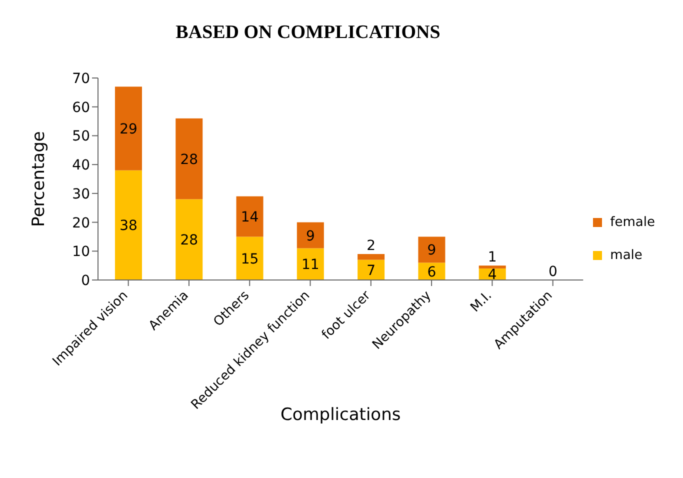 The height and width of the screenshot is (478, 683). What do you see at coordinates (81, 223) in the screenshot?
I see `y-tick-label: 20` at bounding box center [81, 223].